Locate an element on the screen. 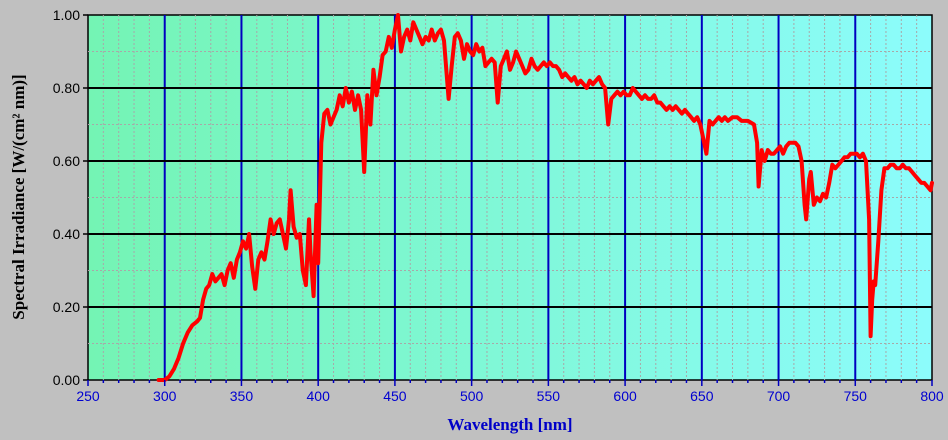 This screenshot has height=440, width=948. x-tick-label: 600 is located at coordinates (625, 396).